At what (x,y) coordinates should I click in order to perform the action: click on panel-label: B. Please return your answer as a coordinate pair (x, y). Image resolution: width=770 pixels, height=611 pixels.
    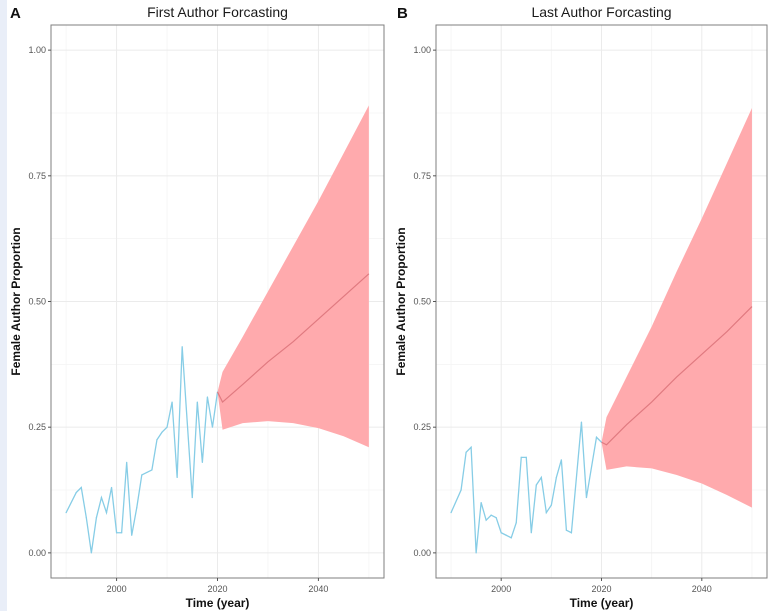
    Looking at the image, I should click on (402, 13).